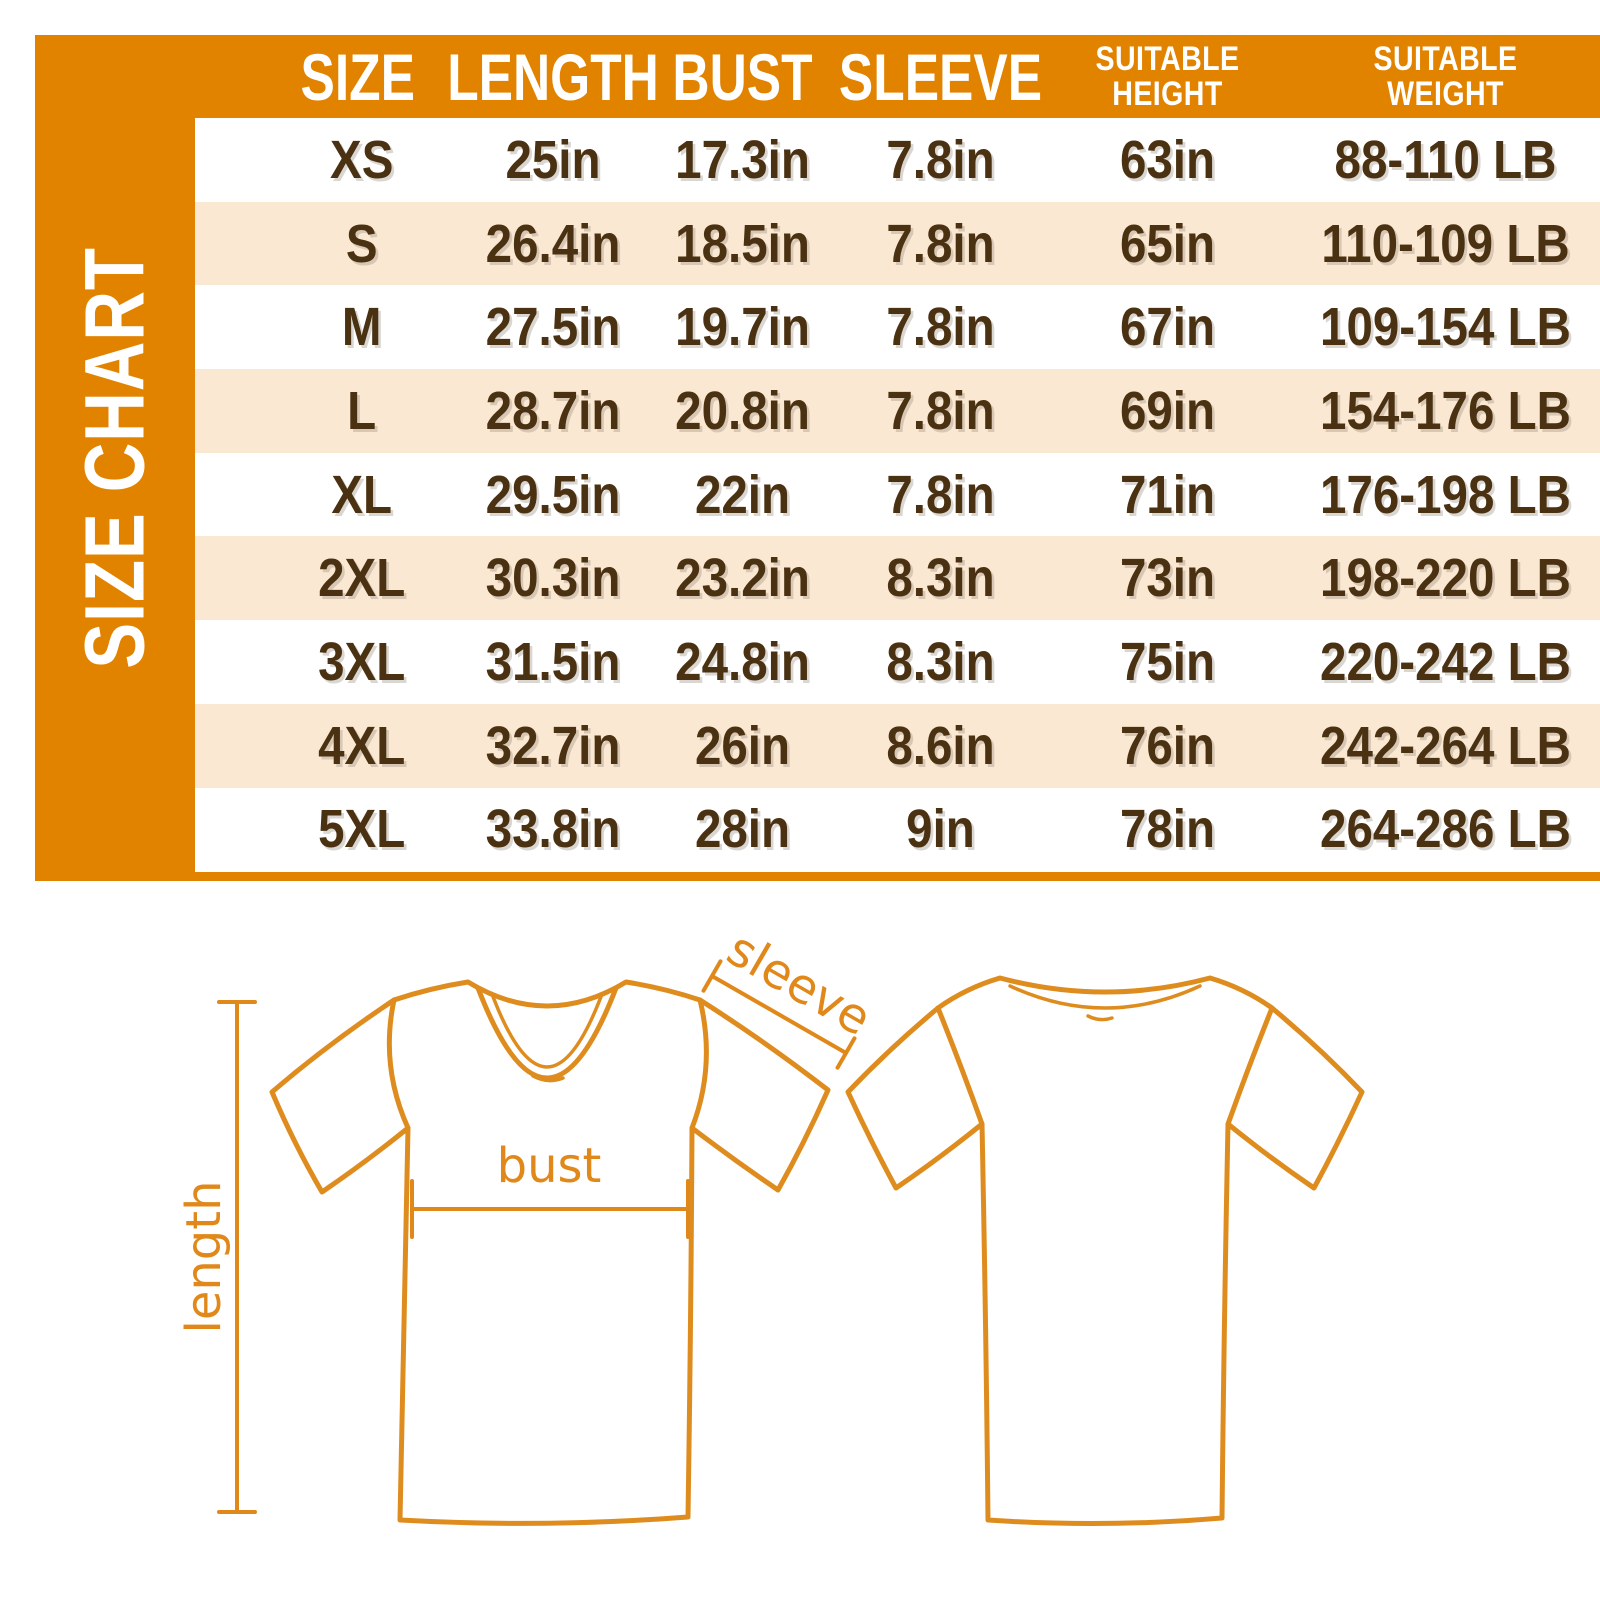 The height and width of the screenshot is (1600, 1600). Describe the element at coordinates (1167, 494) in the screenshot. I see `cell-height: 71in` at that location.